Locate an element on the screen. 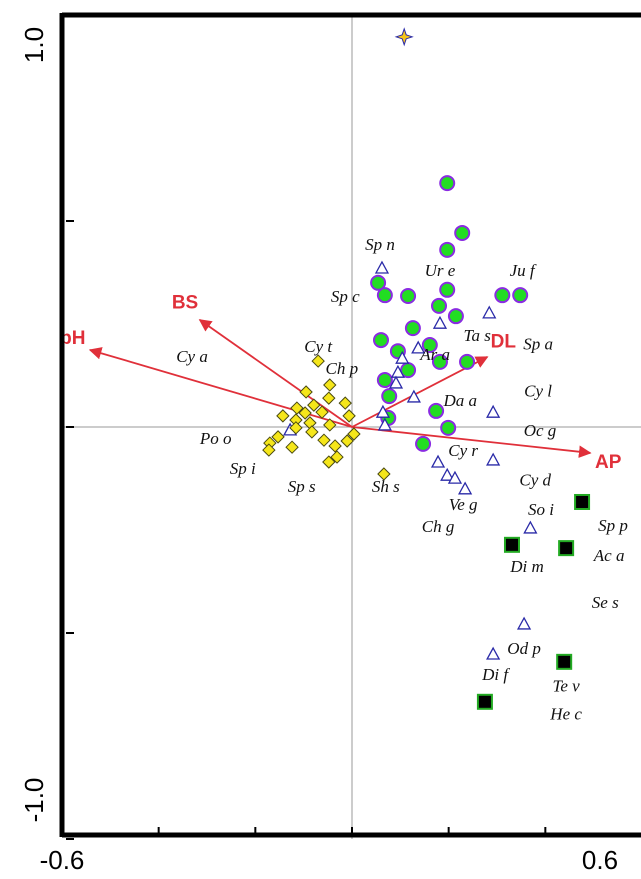 The width and height of the screenshot is (641, 879). species-label: Cy d is located at coordinates (535, 480).